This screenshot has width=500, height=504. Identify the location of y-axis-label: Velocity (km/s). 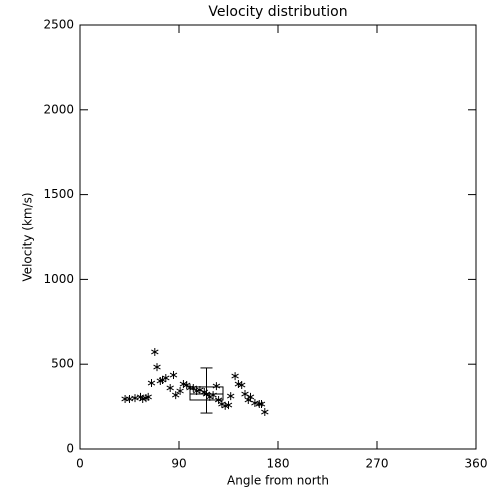
(28, 236).